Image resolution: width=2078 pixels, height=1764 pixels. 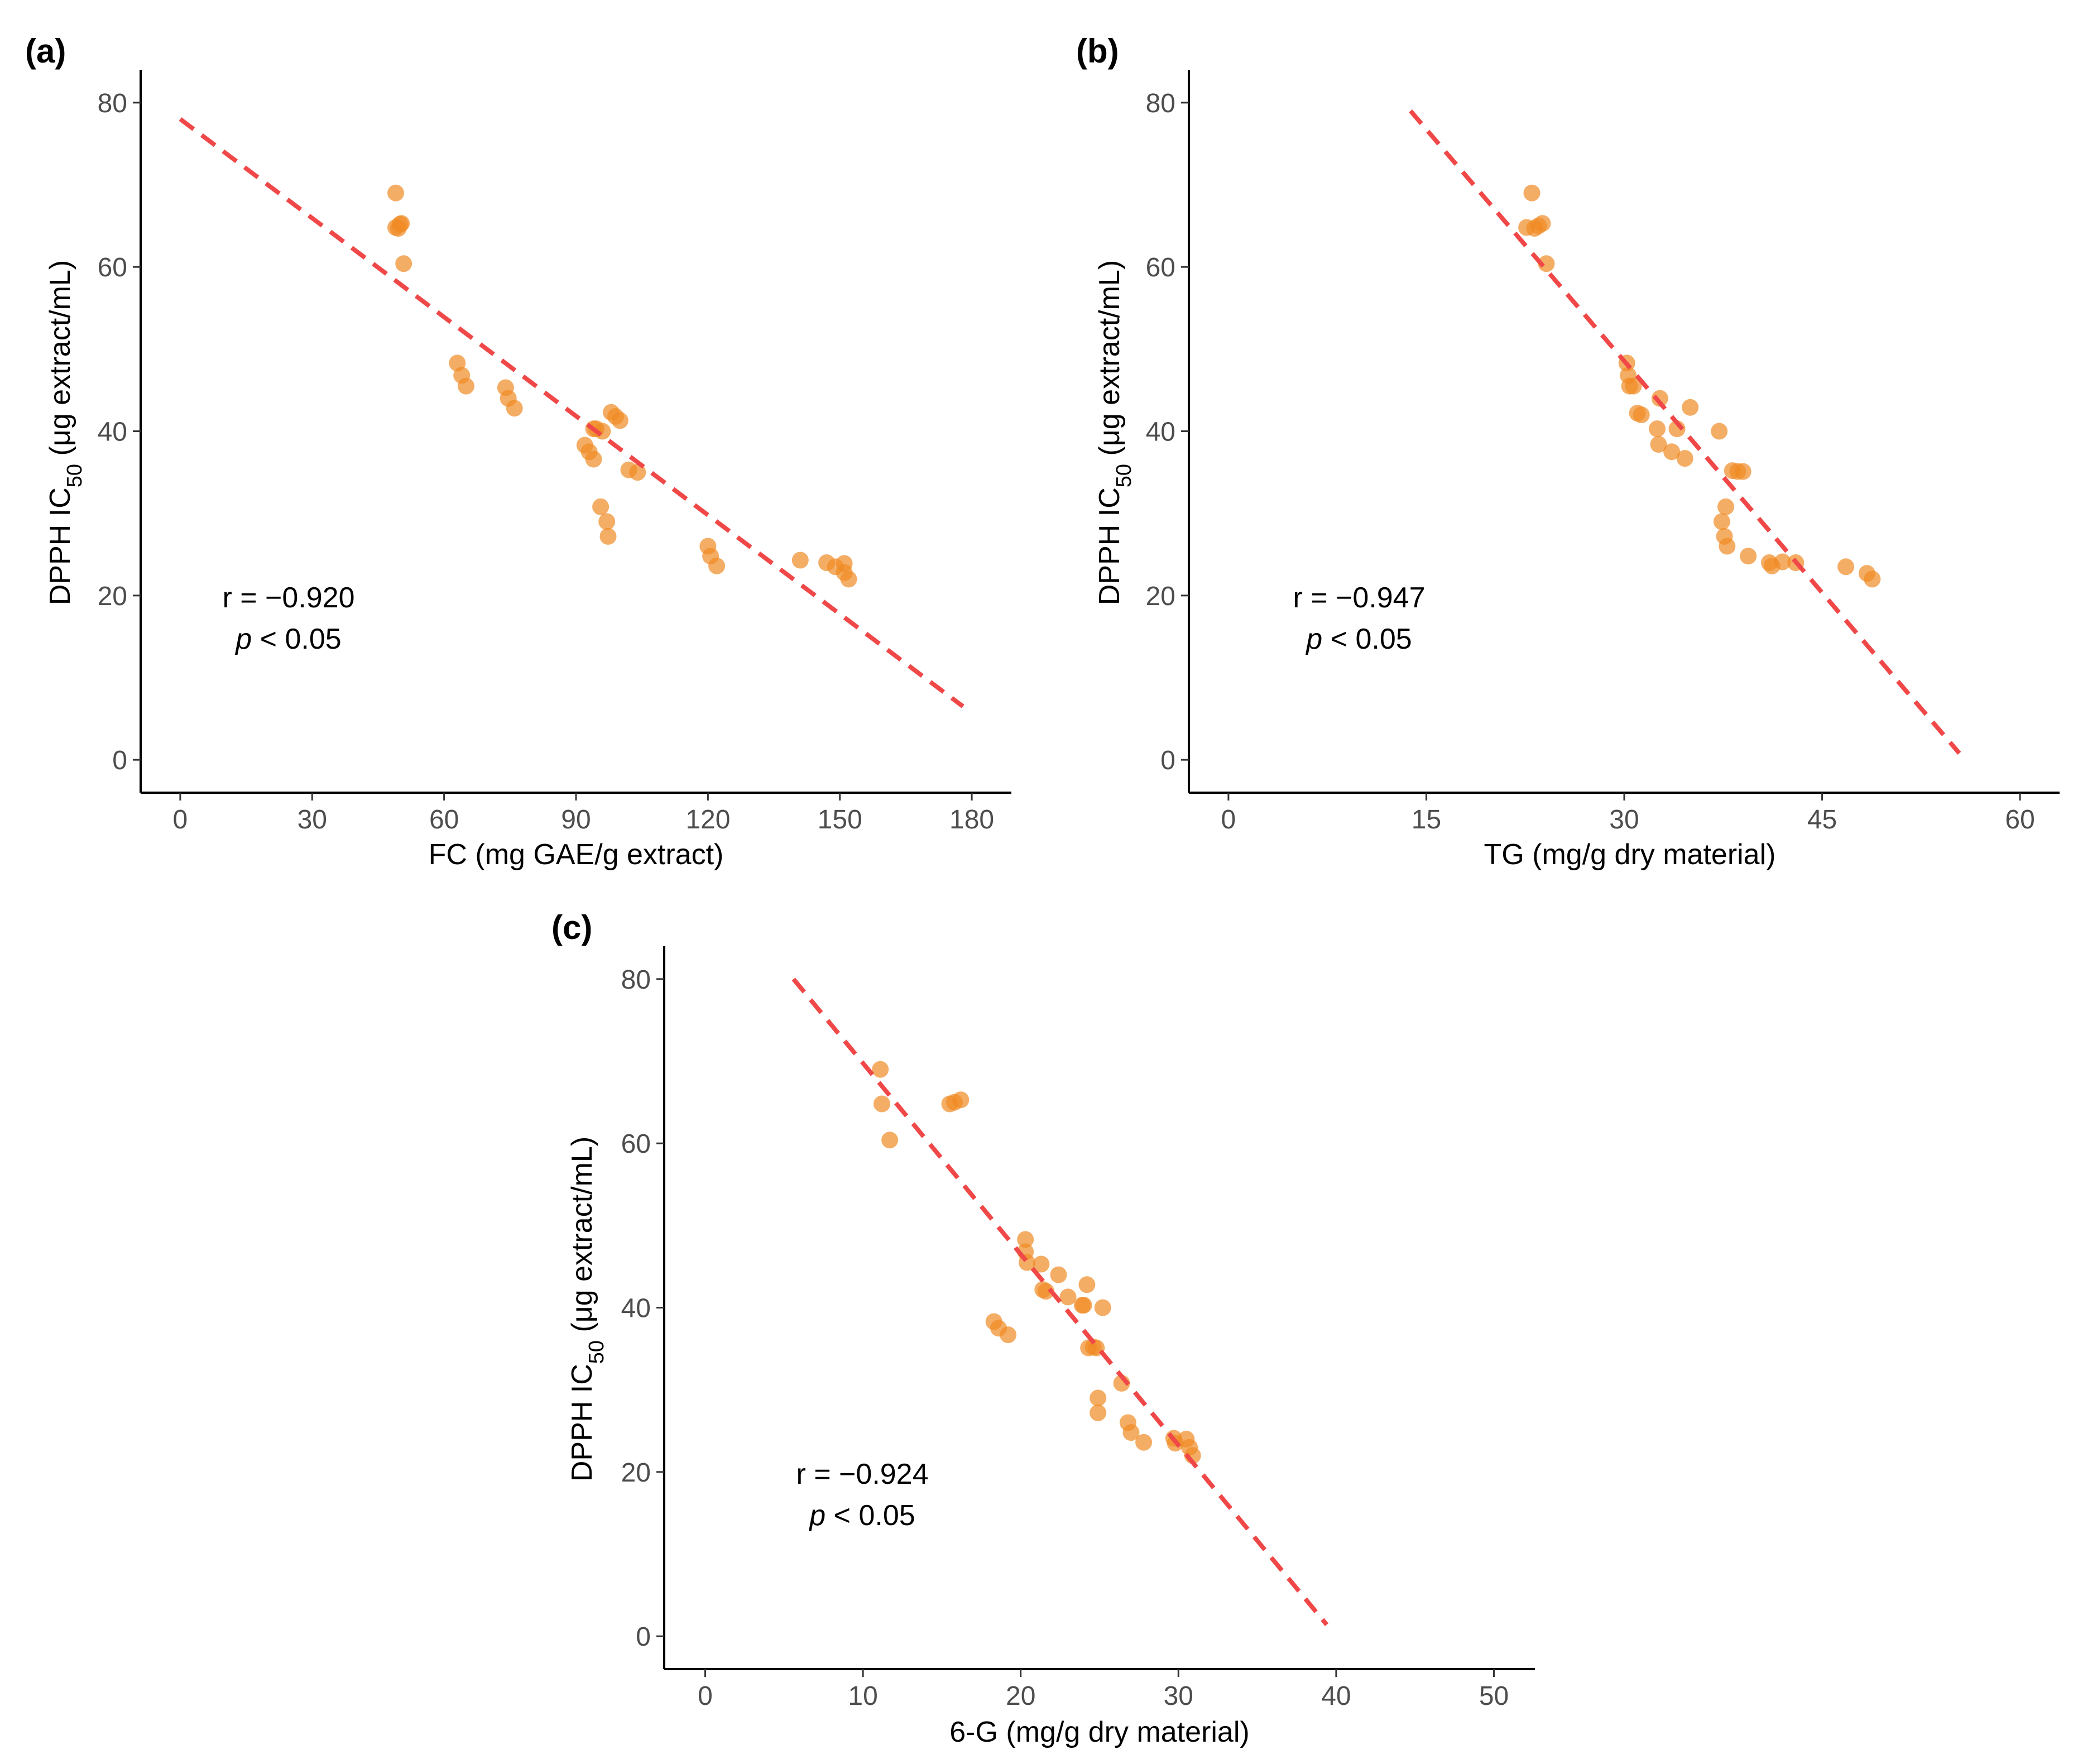 What do you see at coordinates (1228, 820) in the screenshot?
I see `panel-b-x-tick-label-0: 0` at bounding box center [1228, 820].